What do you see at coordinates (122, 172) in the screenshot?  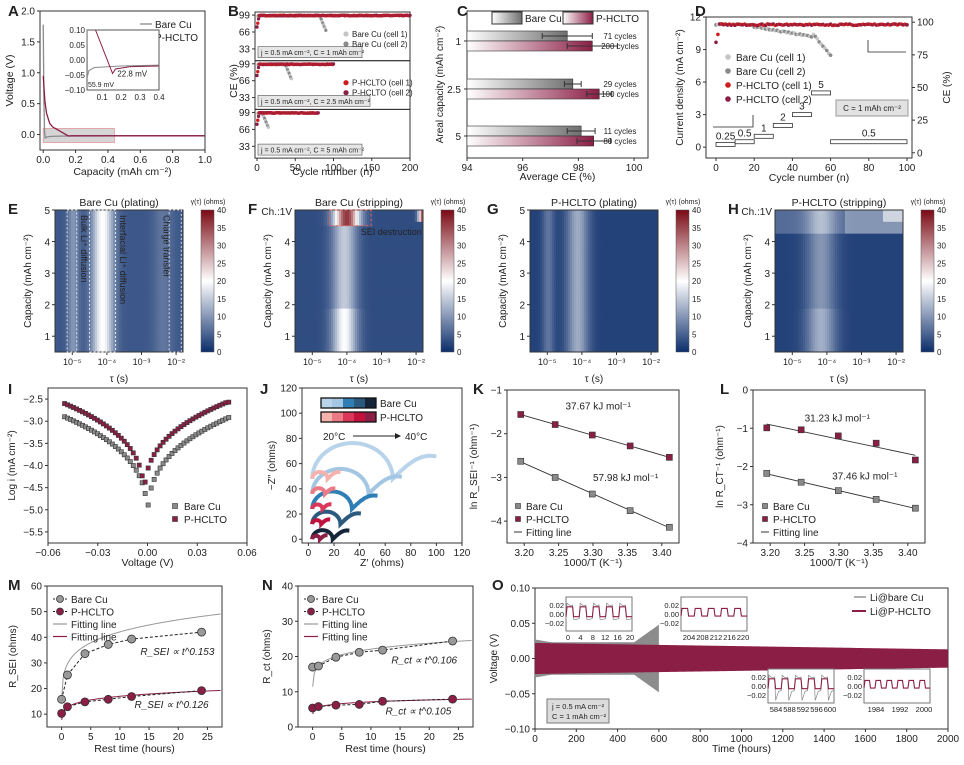 I see `x-axis-label: Capacity (mAh cm⁻²)` at bounding box center [122, 172].